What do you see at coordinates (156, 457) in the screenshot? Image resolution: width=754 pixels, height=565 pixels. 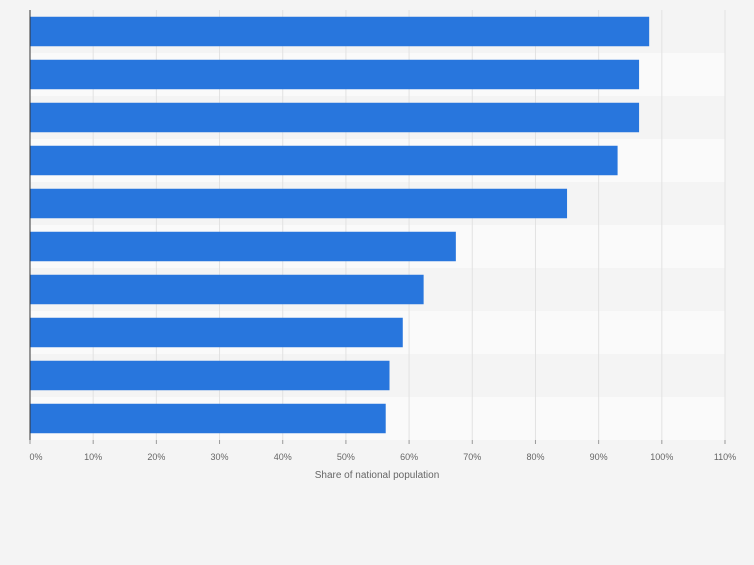 I see `x-tick-label: 20%` at bounding box center [156, 457].